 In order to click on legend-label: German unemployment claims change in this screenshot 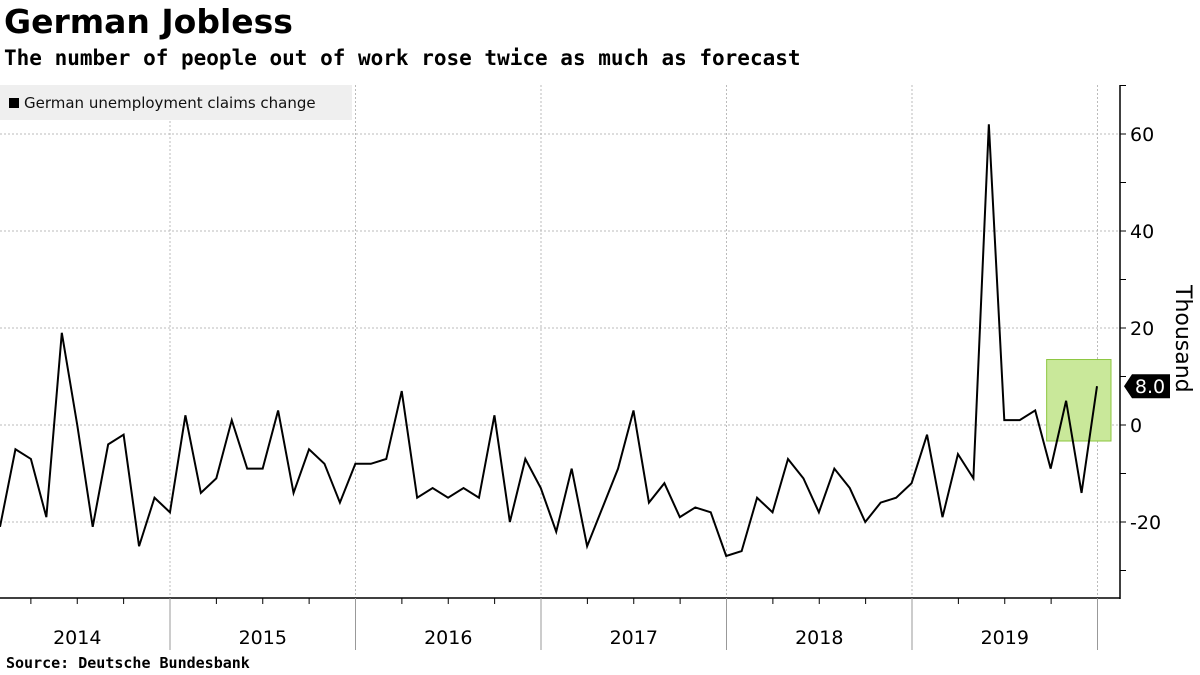, I will do `click(170, 102)`.